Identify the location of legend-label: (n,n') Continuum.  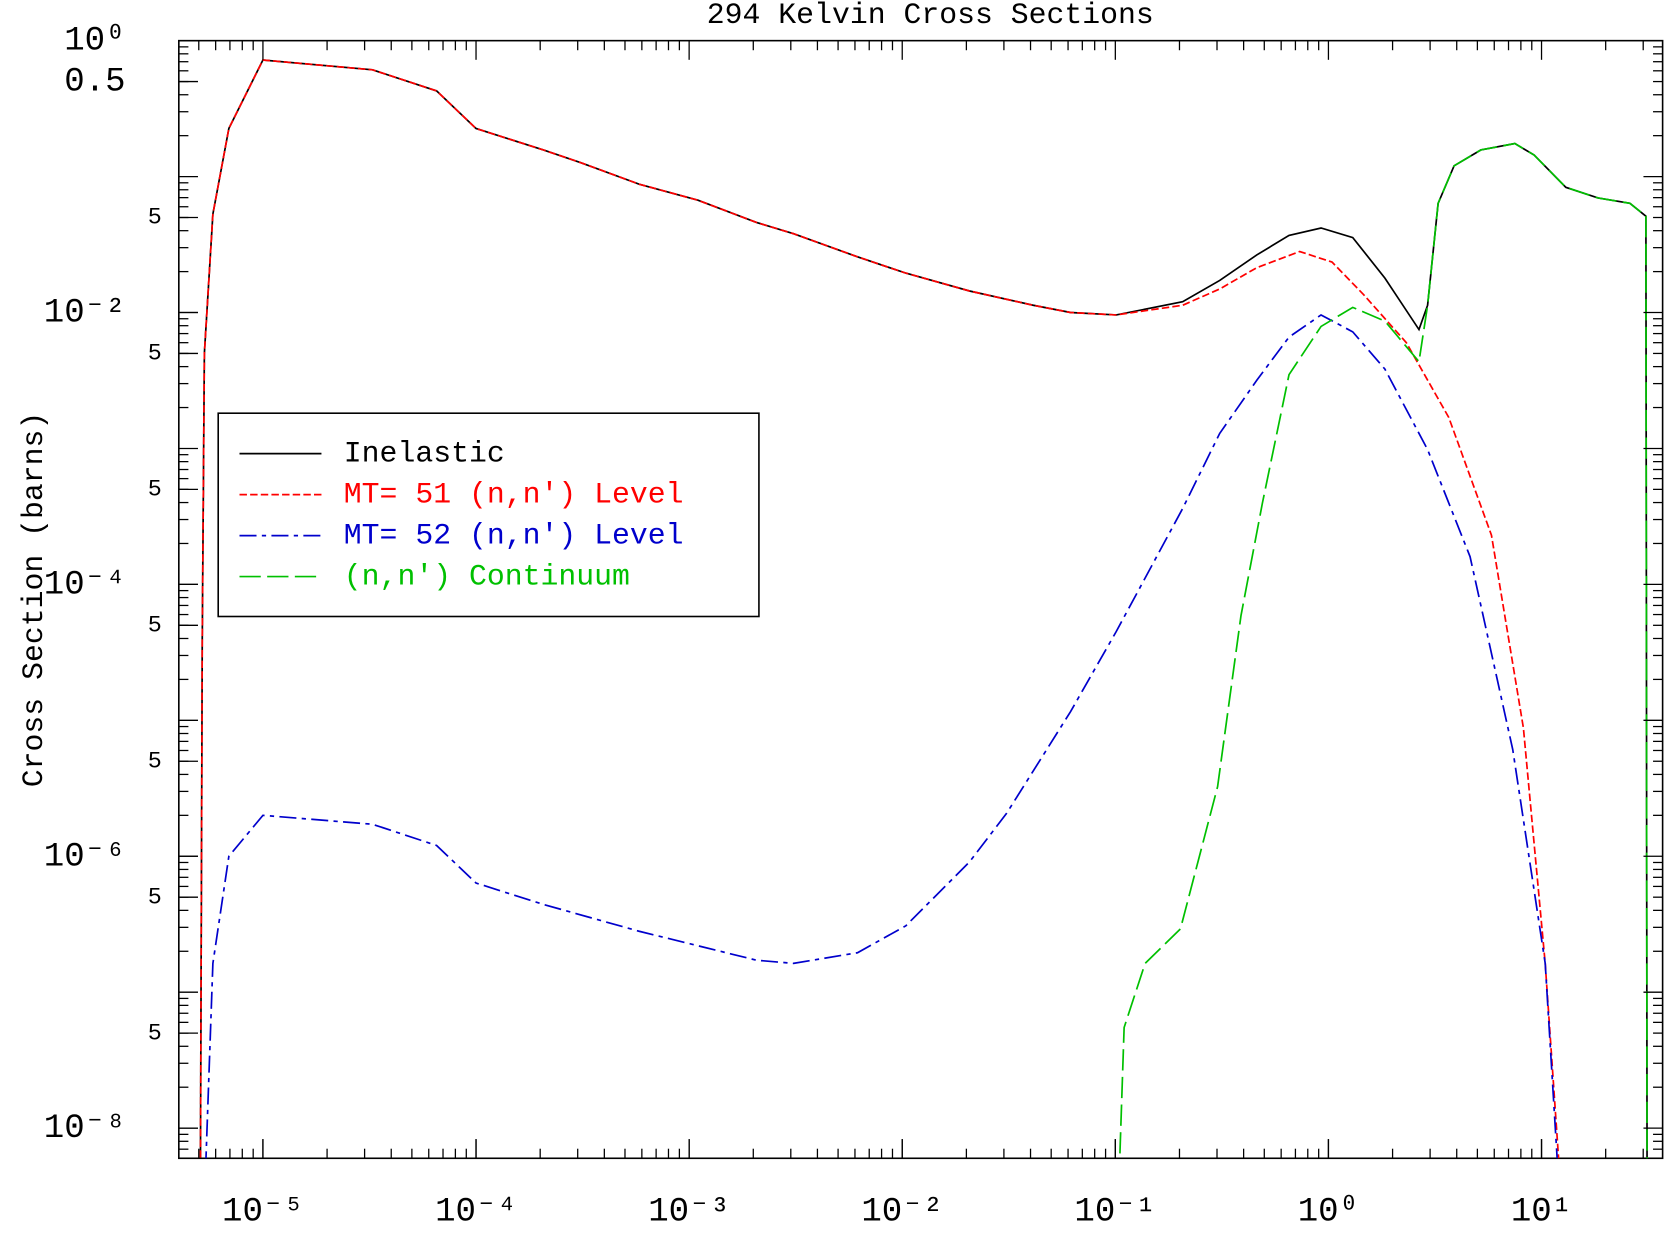
(487, 576).